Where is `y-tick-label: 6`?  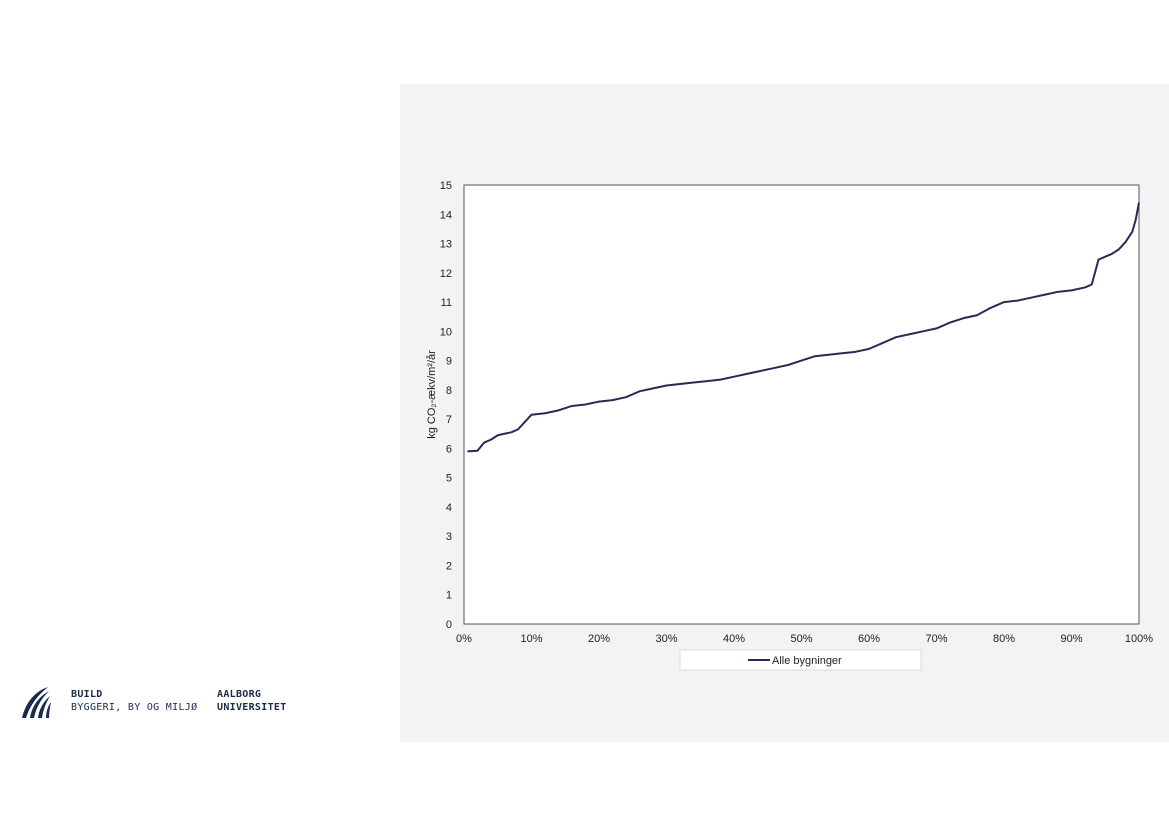 y-tick-label: 6 is located at coordinates (449, 449).